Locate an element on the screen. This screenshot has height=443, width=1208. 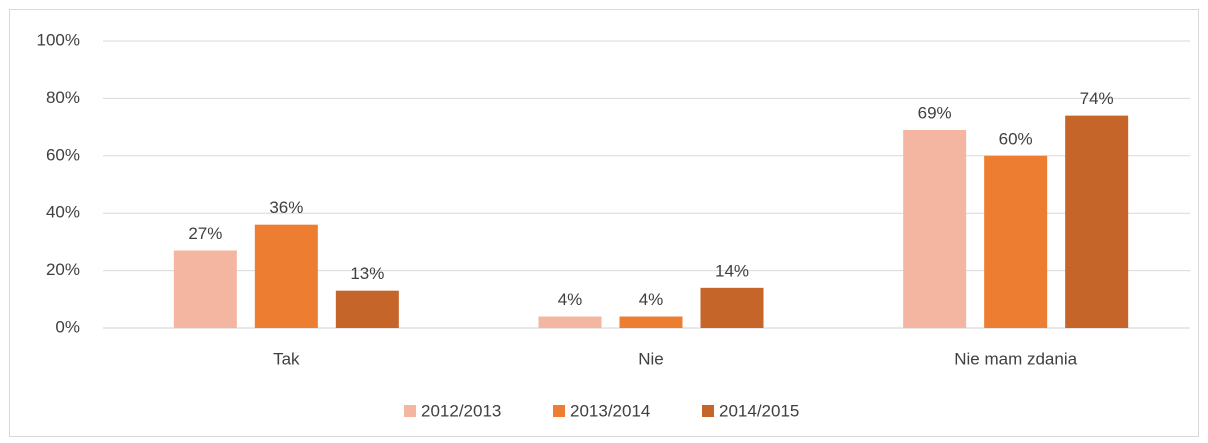
value-label: 36% is located at coordinates (286, 207).